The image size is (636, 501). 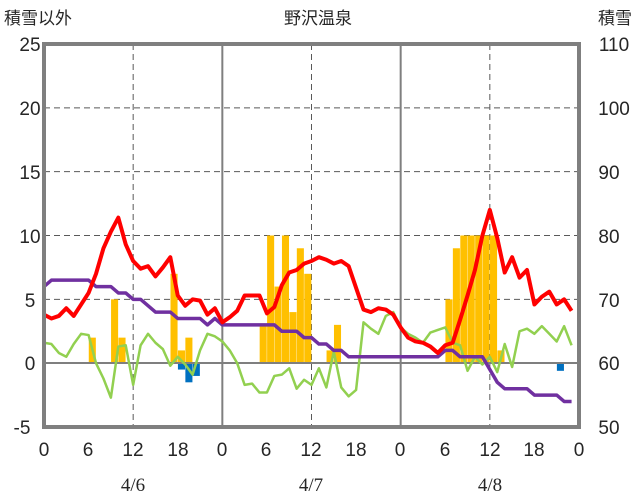 I want to click on left-y-ticks: 25 20 15 10 5 0 -5, so click(x=27, y=237).